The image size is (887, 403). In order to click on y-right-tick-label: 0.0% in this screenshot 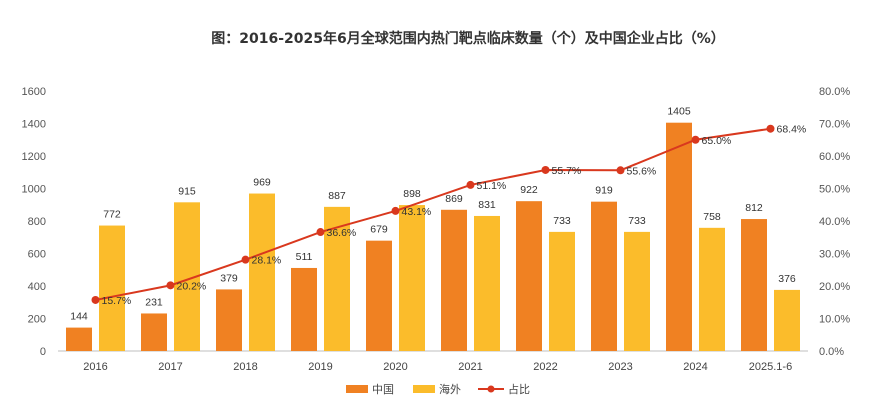, I will do `click(831, 352)`.